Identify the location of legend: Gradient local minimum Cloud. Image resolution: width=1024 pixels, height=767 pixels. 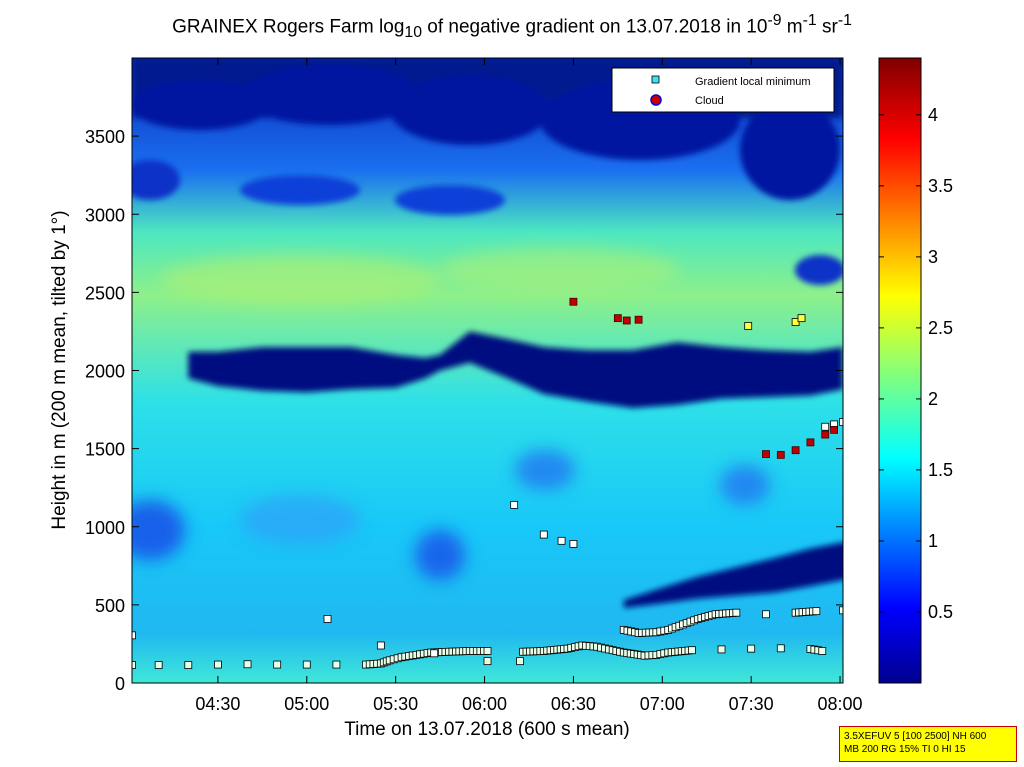
(723, 90).